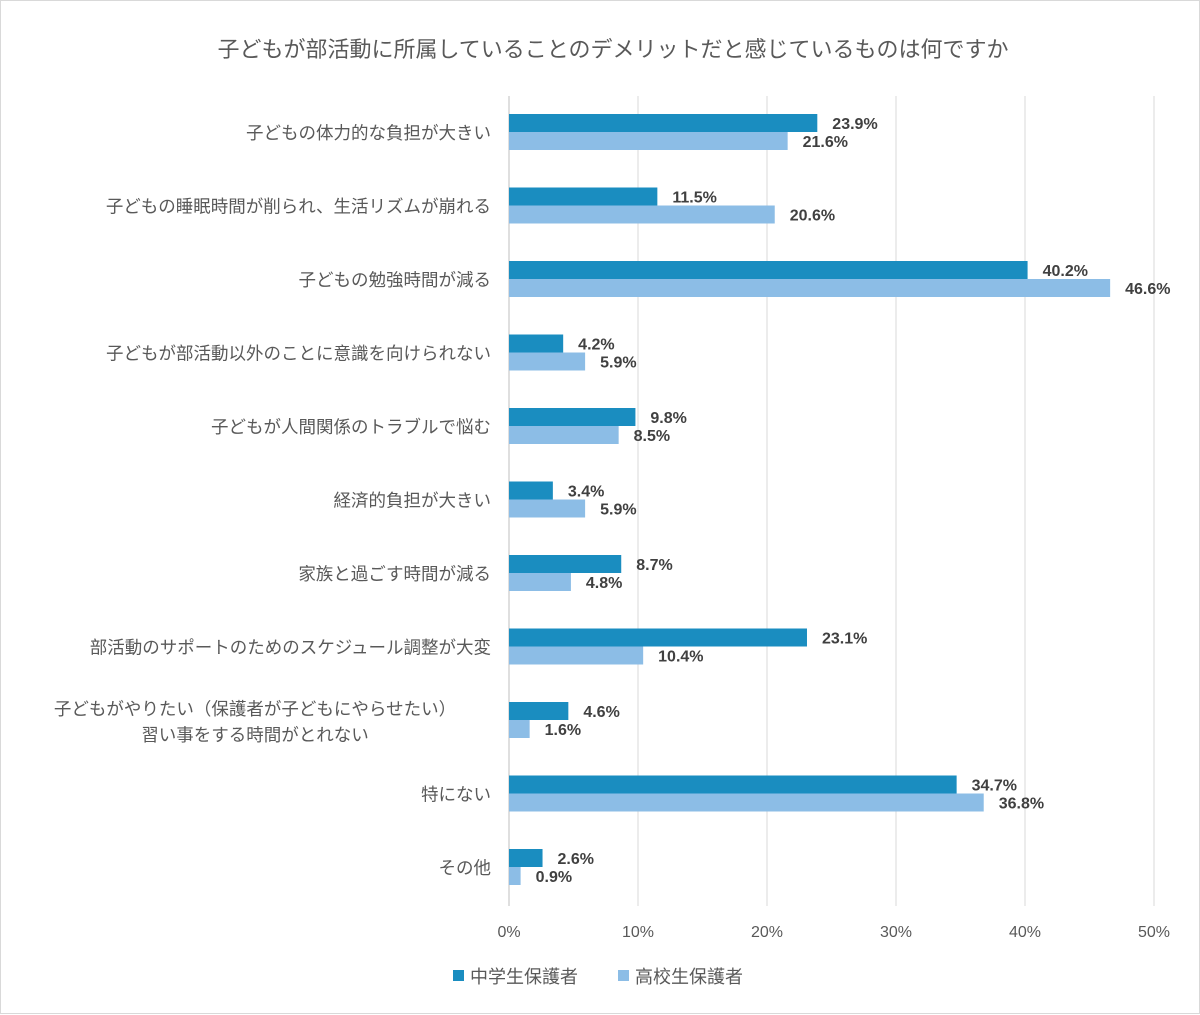 This screenshot has height=1015, width=1200. I want to click on data-label: 1.6%, so click(563, 730).